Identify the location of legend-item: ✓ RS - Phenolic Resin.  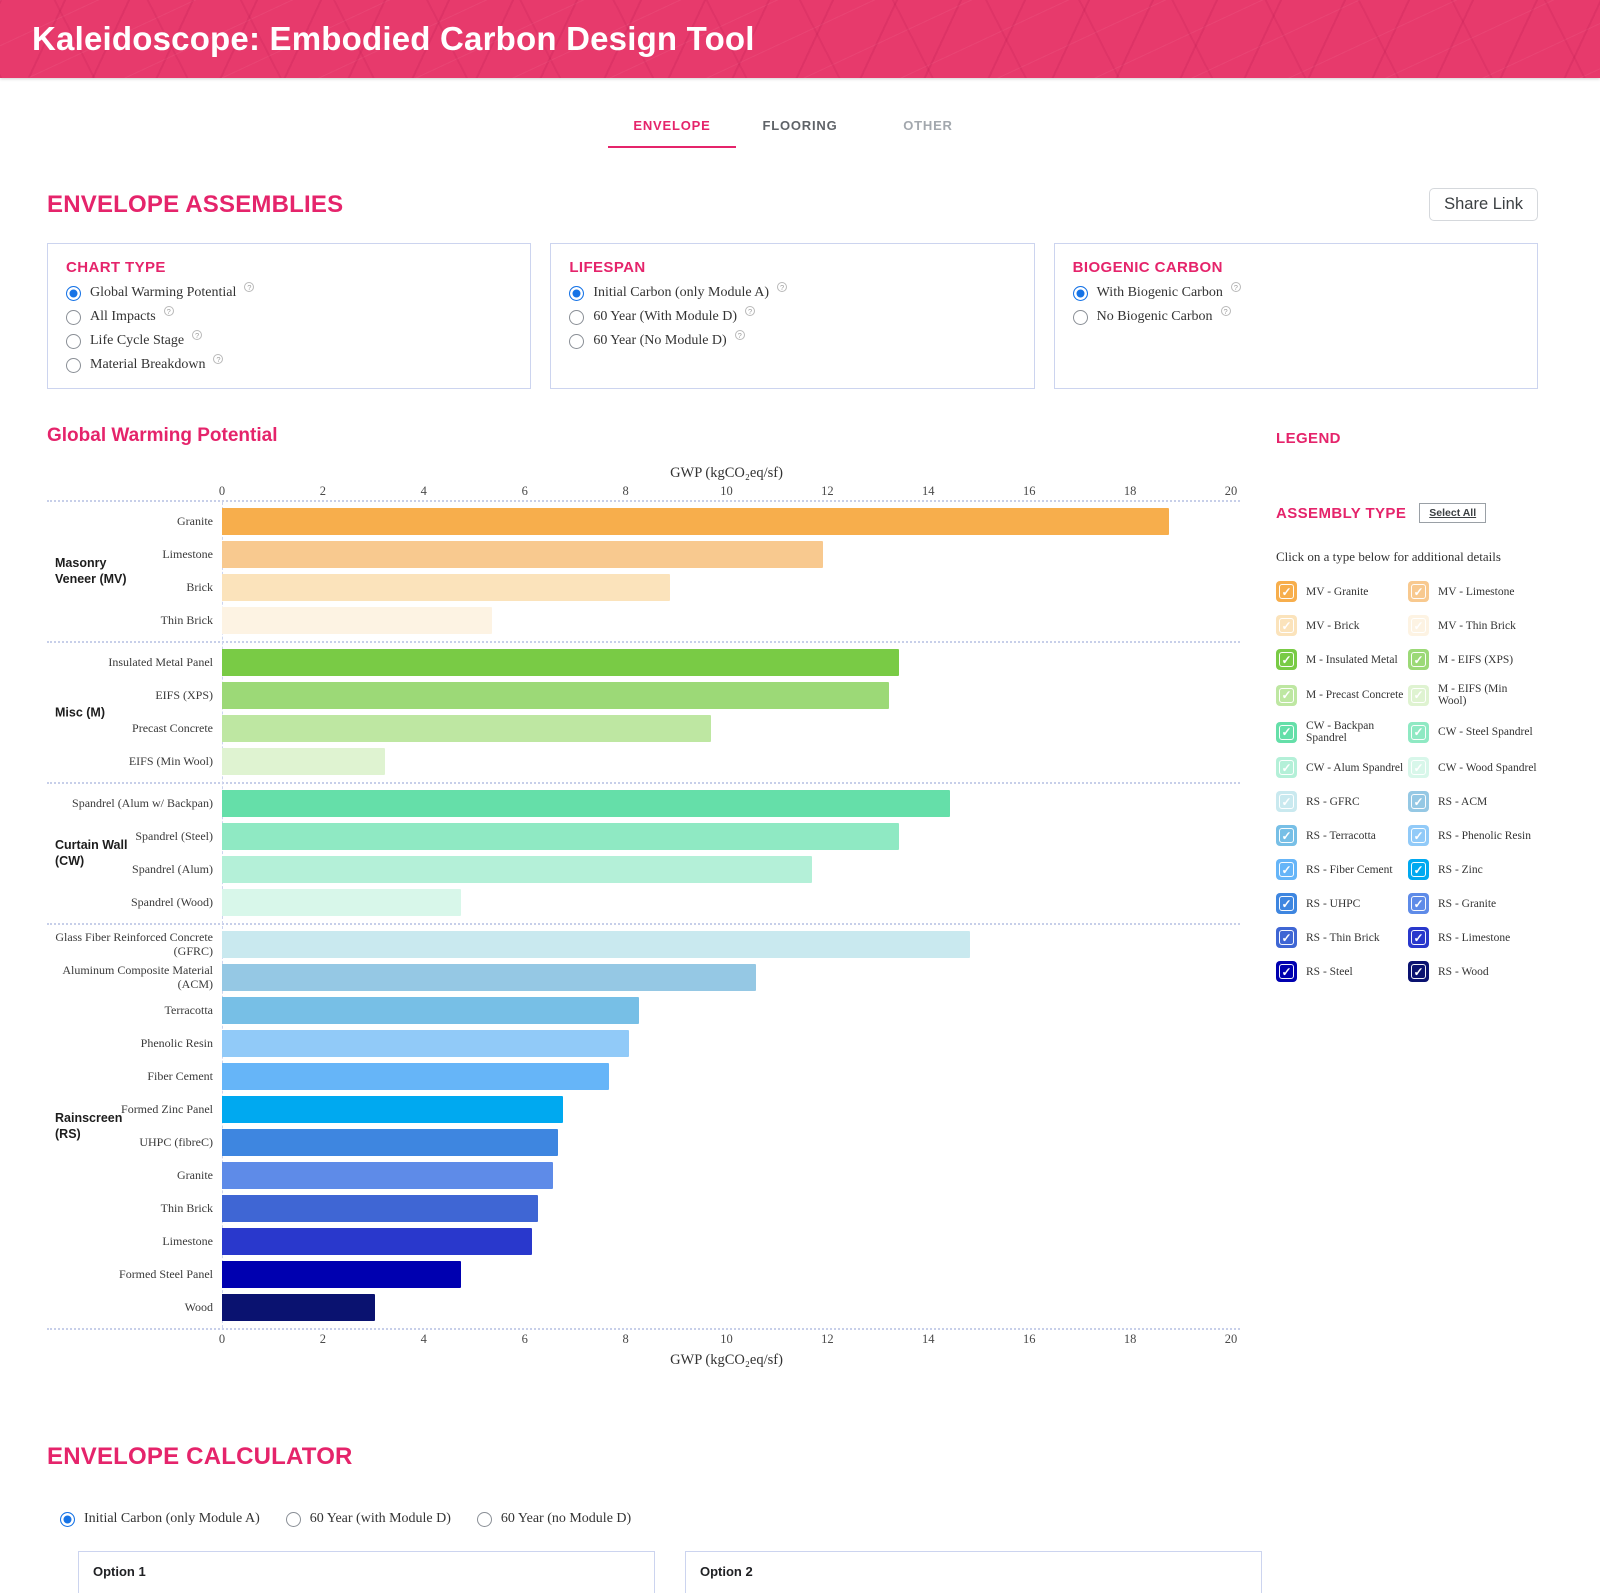
(1473, 835).